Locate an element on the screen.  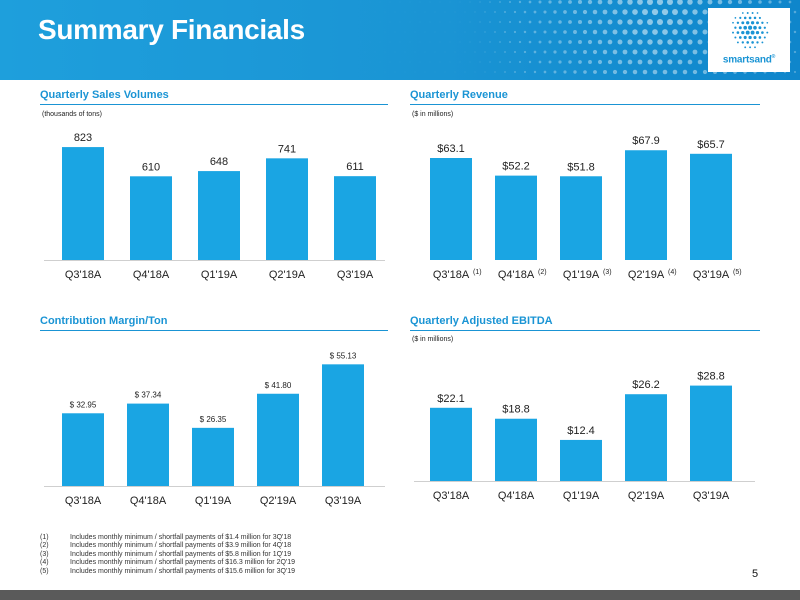
ebitda-panel-title: Quarterly Adjusted EBITDA is located at coordinates (481, 321).